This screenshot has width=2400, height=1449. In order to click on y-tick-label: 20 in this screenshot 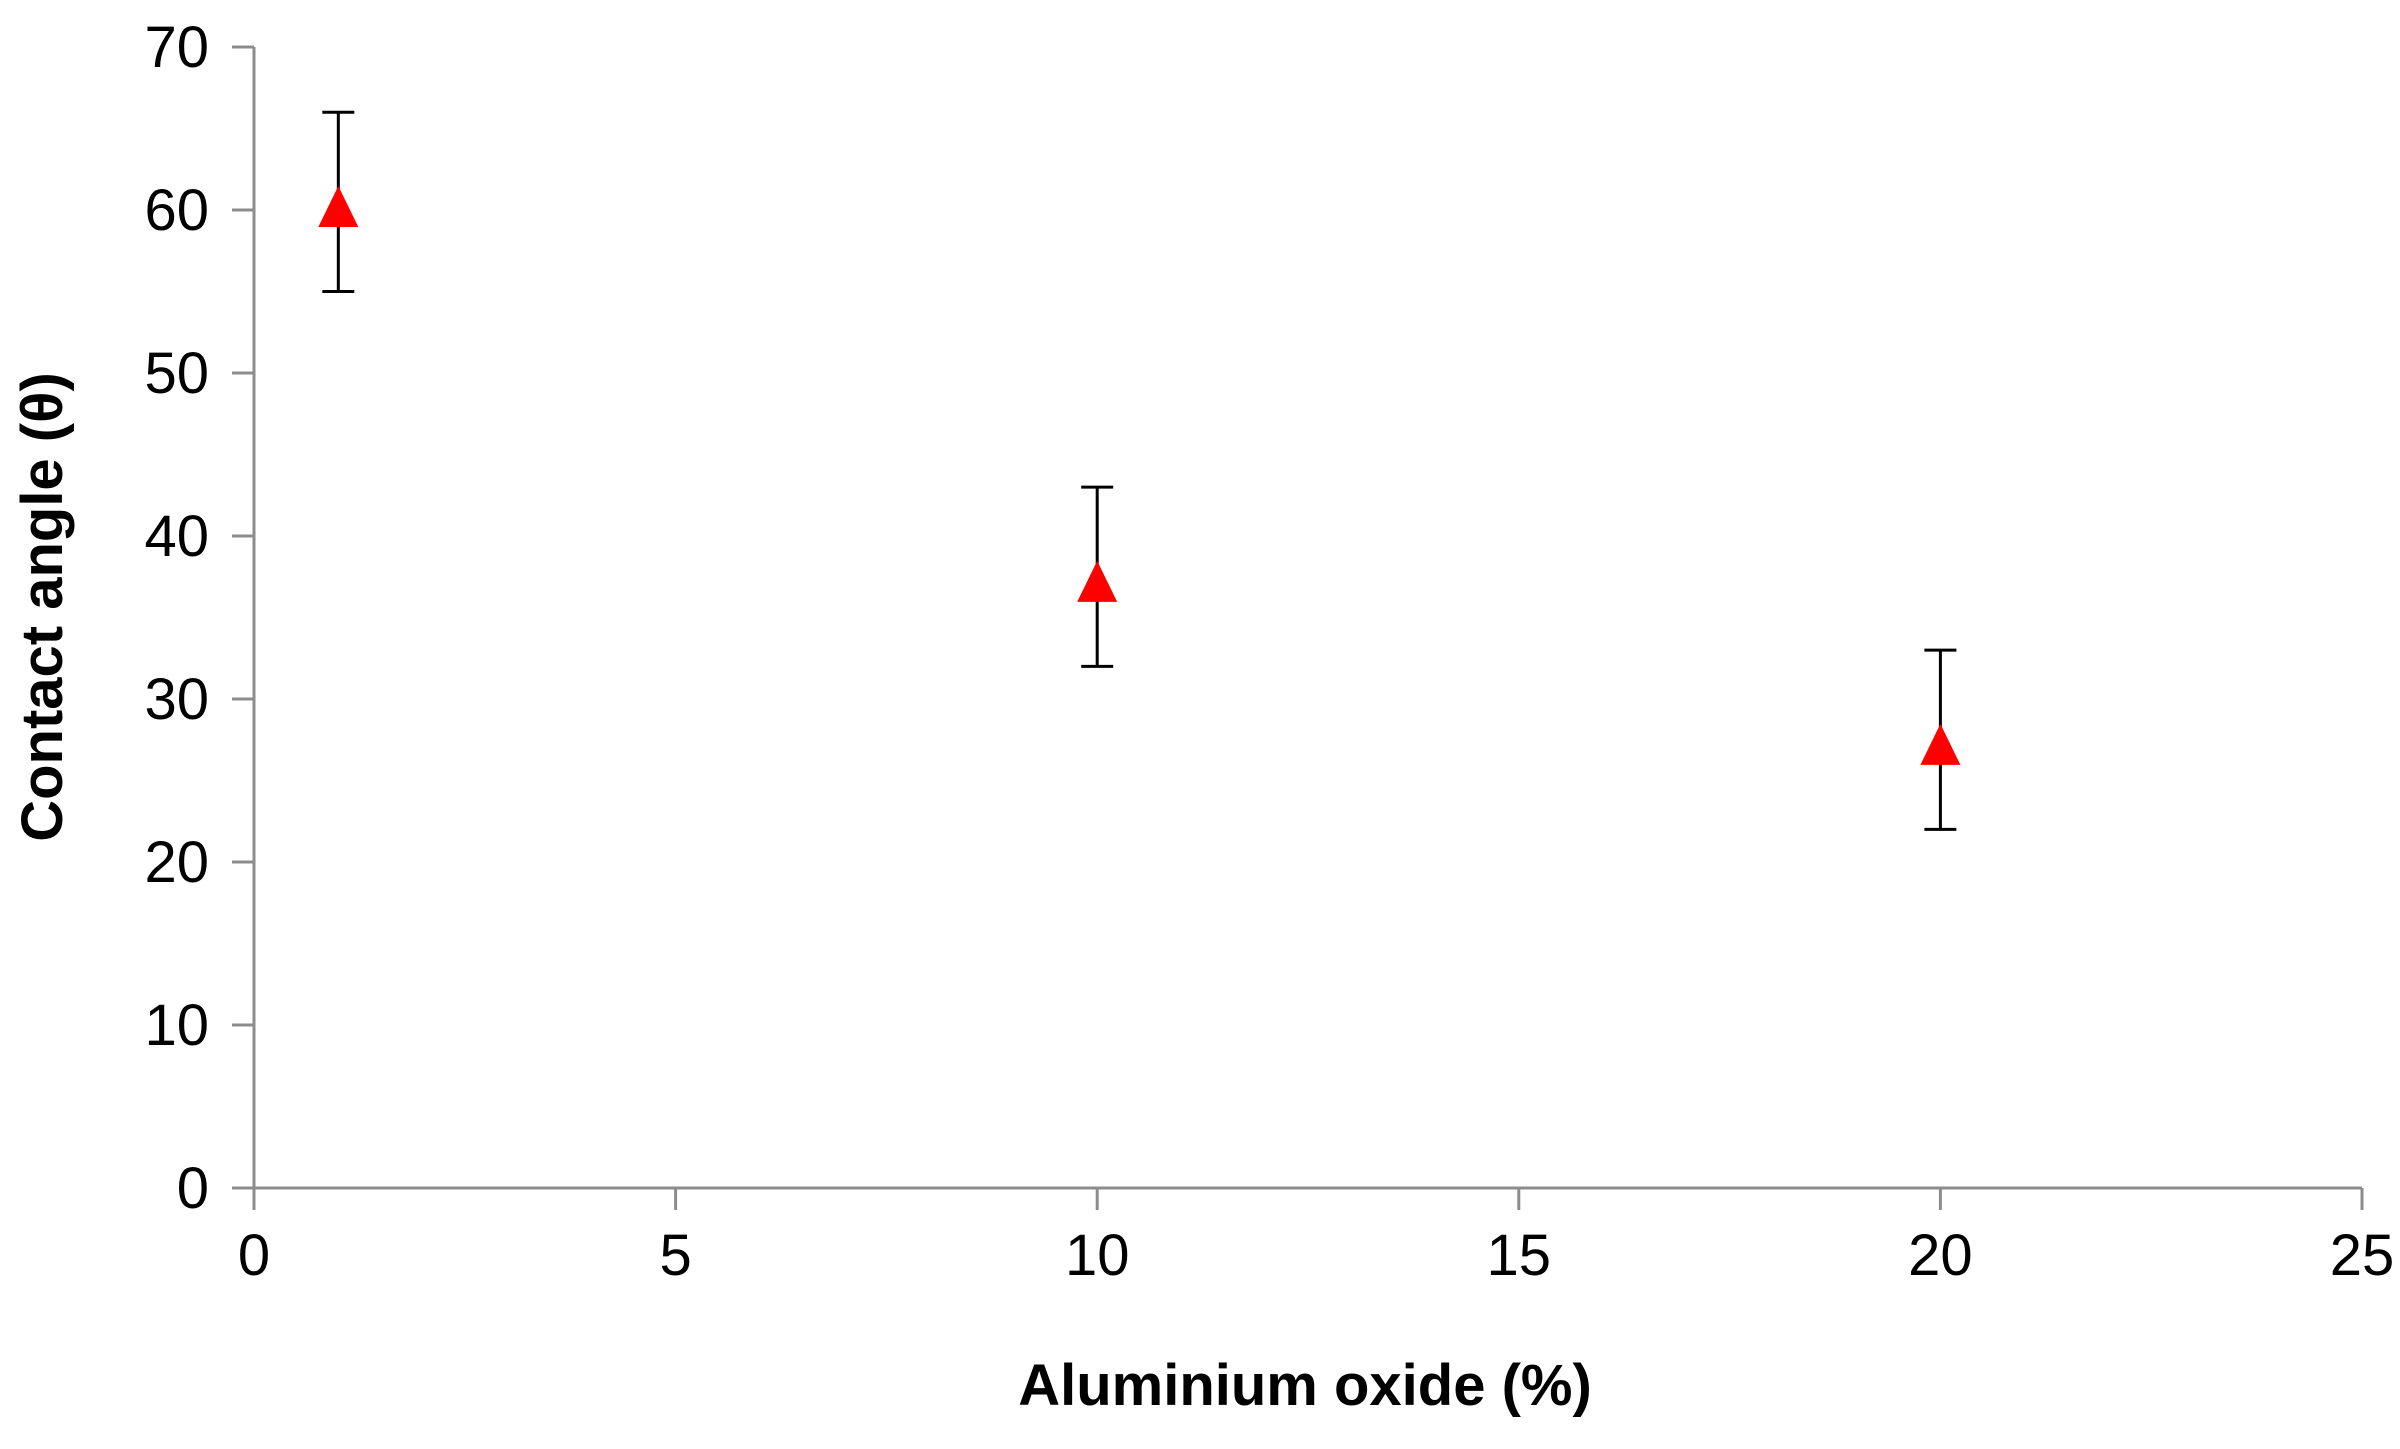, I will do `click(176, 862)`.